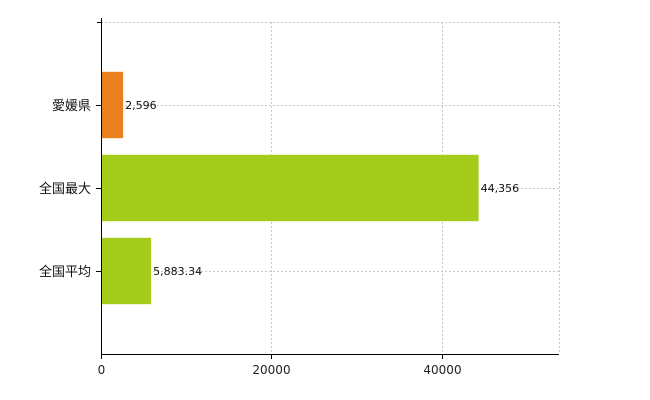 The image size is (650, 400). Describe the element at coordinates (442, 370) in the screenshot. I see `x-tick-label: 40000` at that location.